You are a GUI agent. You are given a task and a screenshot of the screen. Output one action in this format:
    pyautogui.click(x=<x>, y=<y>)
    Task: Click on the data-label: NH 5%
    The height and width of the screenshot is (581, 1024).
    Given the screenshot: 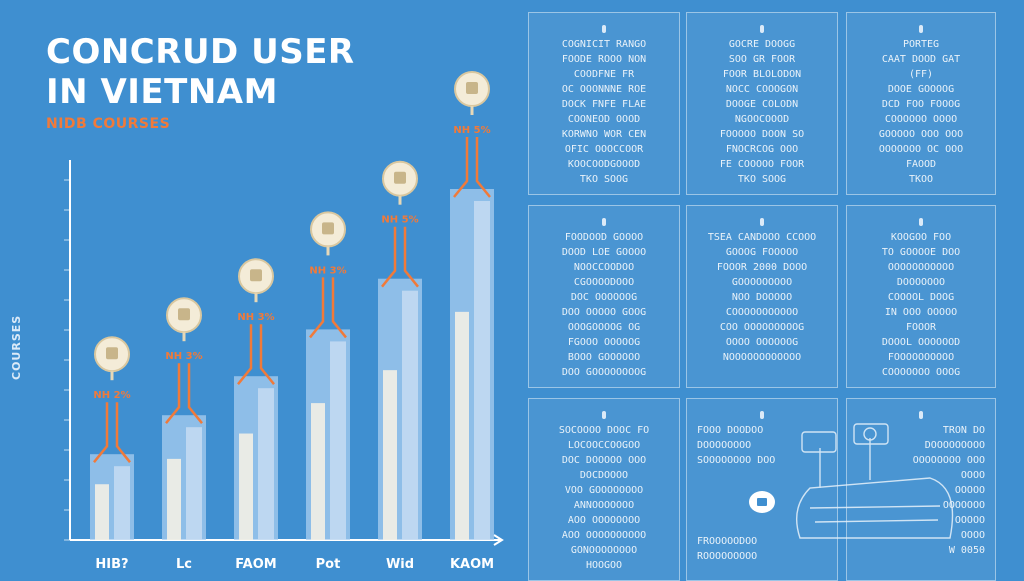 What is the action you would take?
    pyautogui.click(x=471, y=130)
    